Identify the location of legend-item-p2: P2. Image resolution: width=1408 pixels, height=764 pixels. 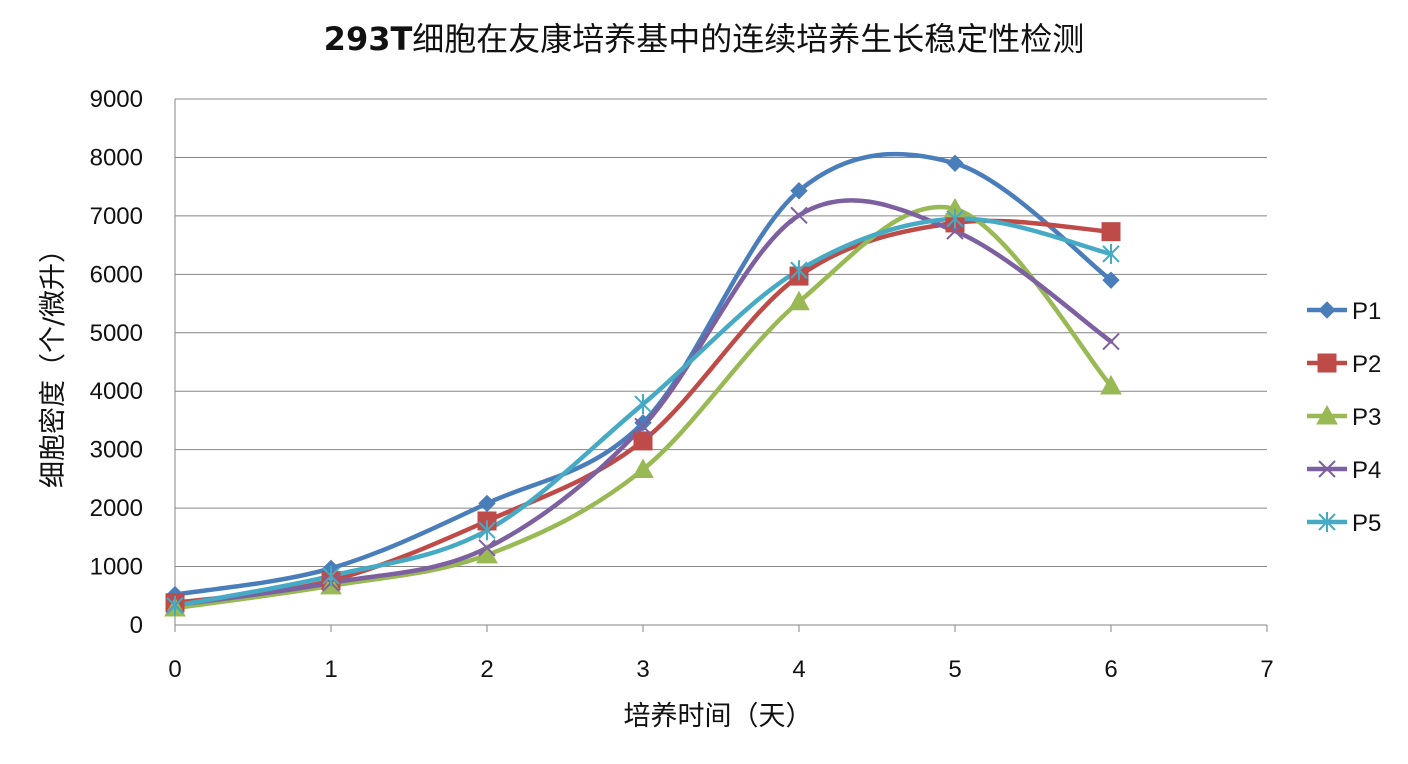
(1344, 364).